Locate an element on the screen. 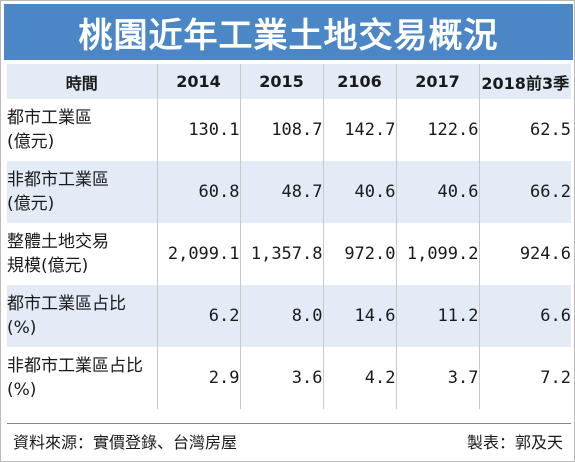  header-cell-2015: 2015 is located at coordinates (281, 81).